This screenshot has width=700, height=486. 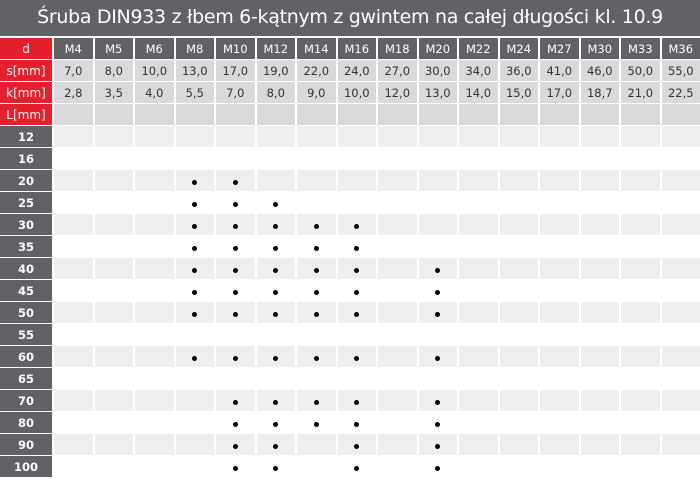 What do you see at coordinates (26, 246) in the screenshot?
I see `length-label: 35` at bounding box center [26, 246].